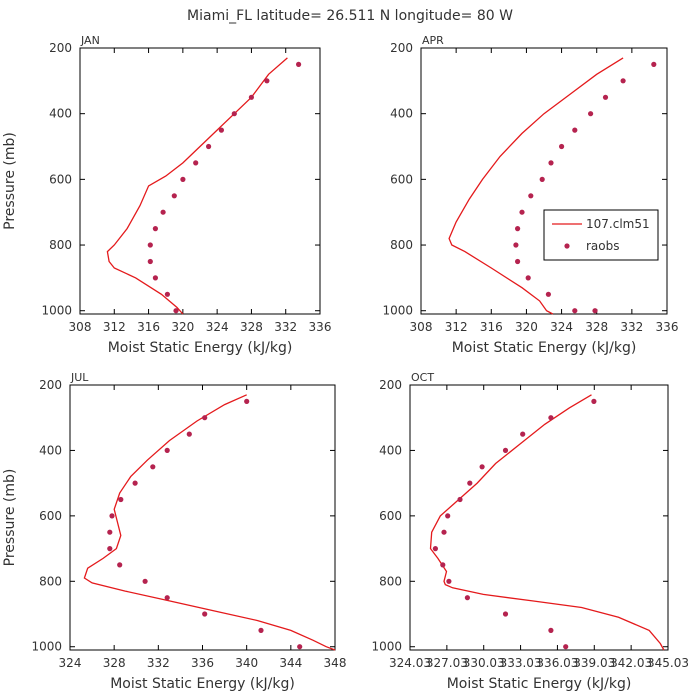 This screenshot has height=700, width=700. What do you see at coordinates (618, 224) in the screenshot?
I see `legend-label-107-clm51: 107.clm51` at bounding box center [618, 224].